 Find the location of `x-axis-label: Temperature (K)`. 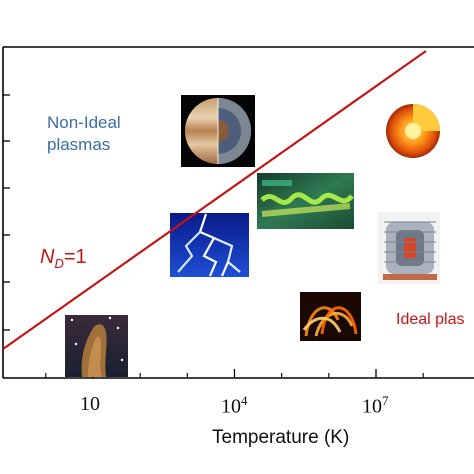

x-axis-label: Temperature (K) is located at coordinates (281, 437).